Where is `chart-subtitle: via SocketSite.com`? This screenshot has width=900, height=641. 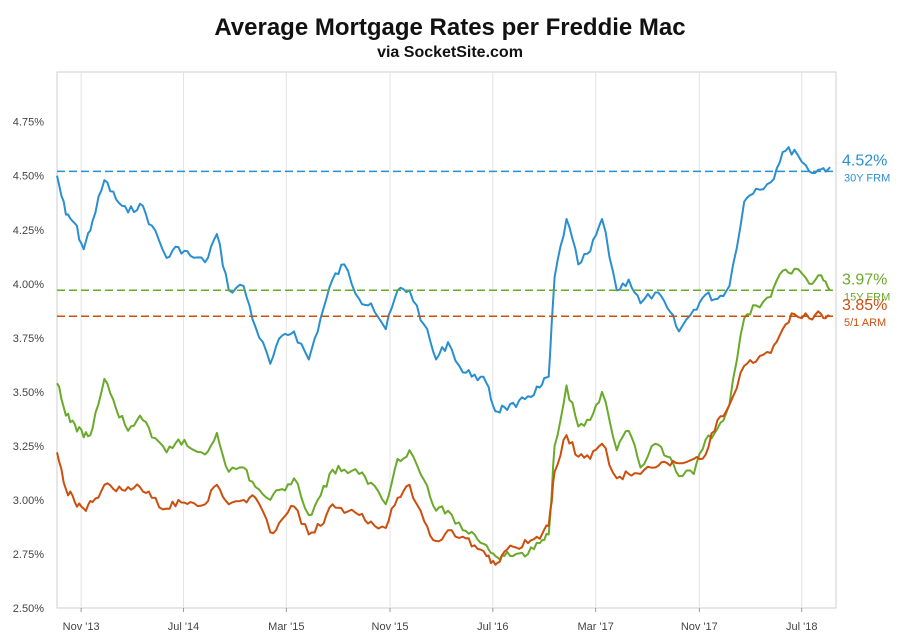
chart-subtitle: via SocketSite.com is located at coordinates (450, 52).